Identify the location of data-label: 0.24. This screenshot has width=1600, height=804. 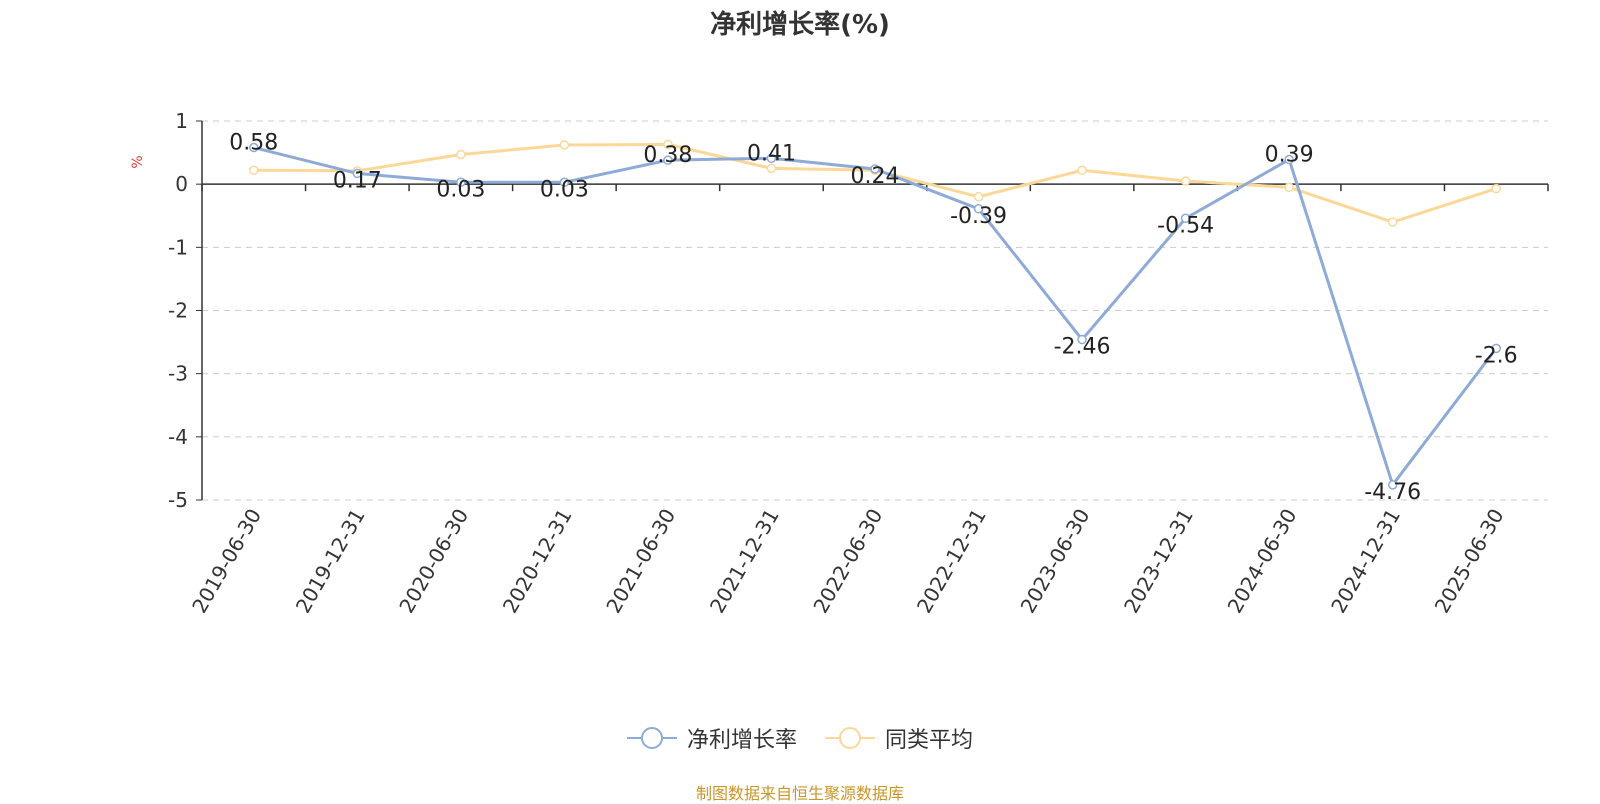
(875, 176).